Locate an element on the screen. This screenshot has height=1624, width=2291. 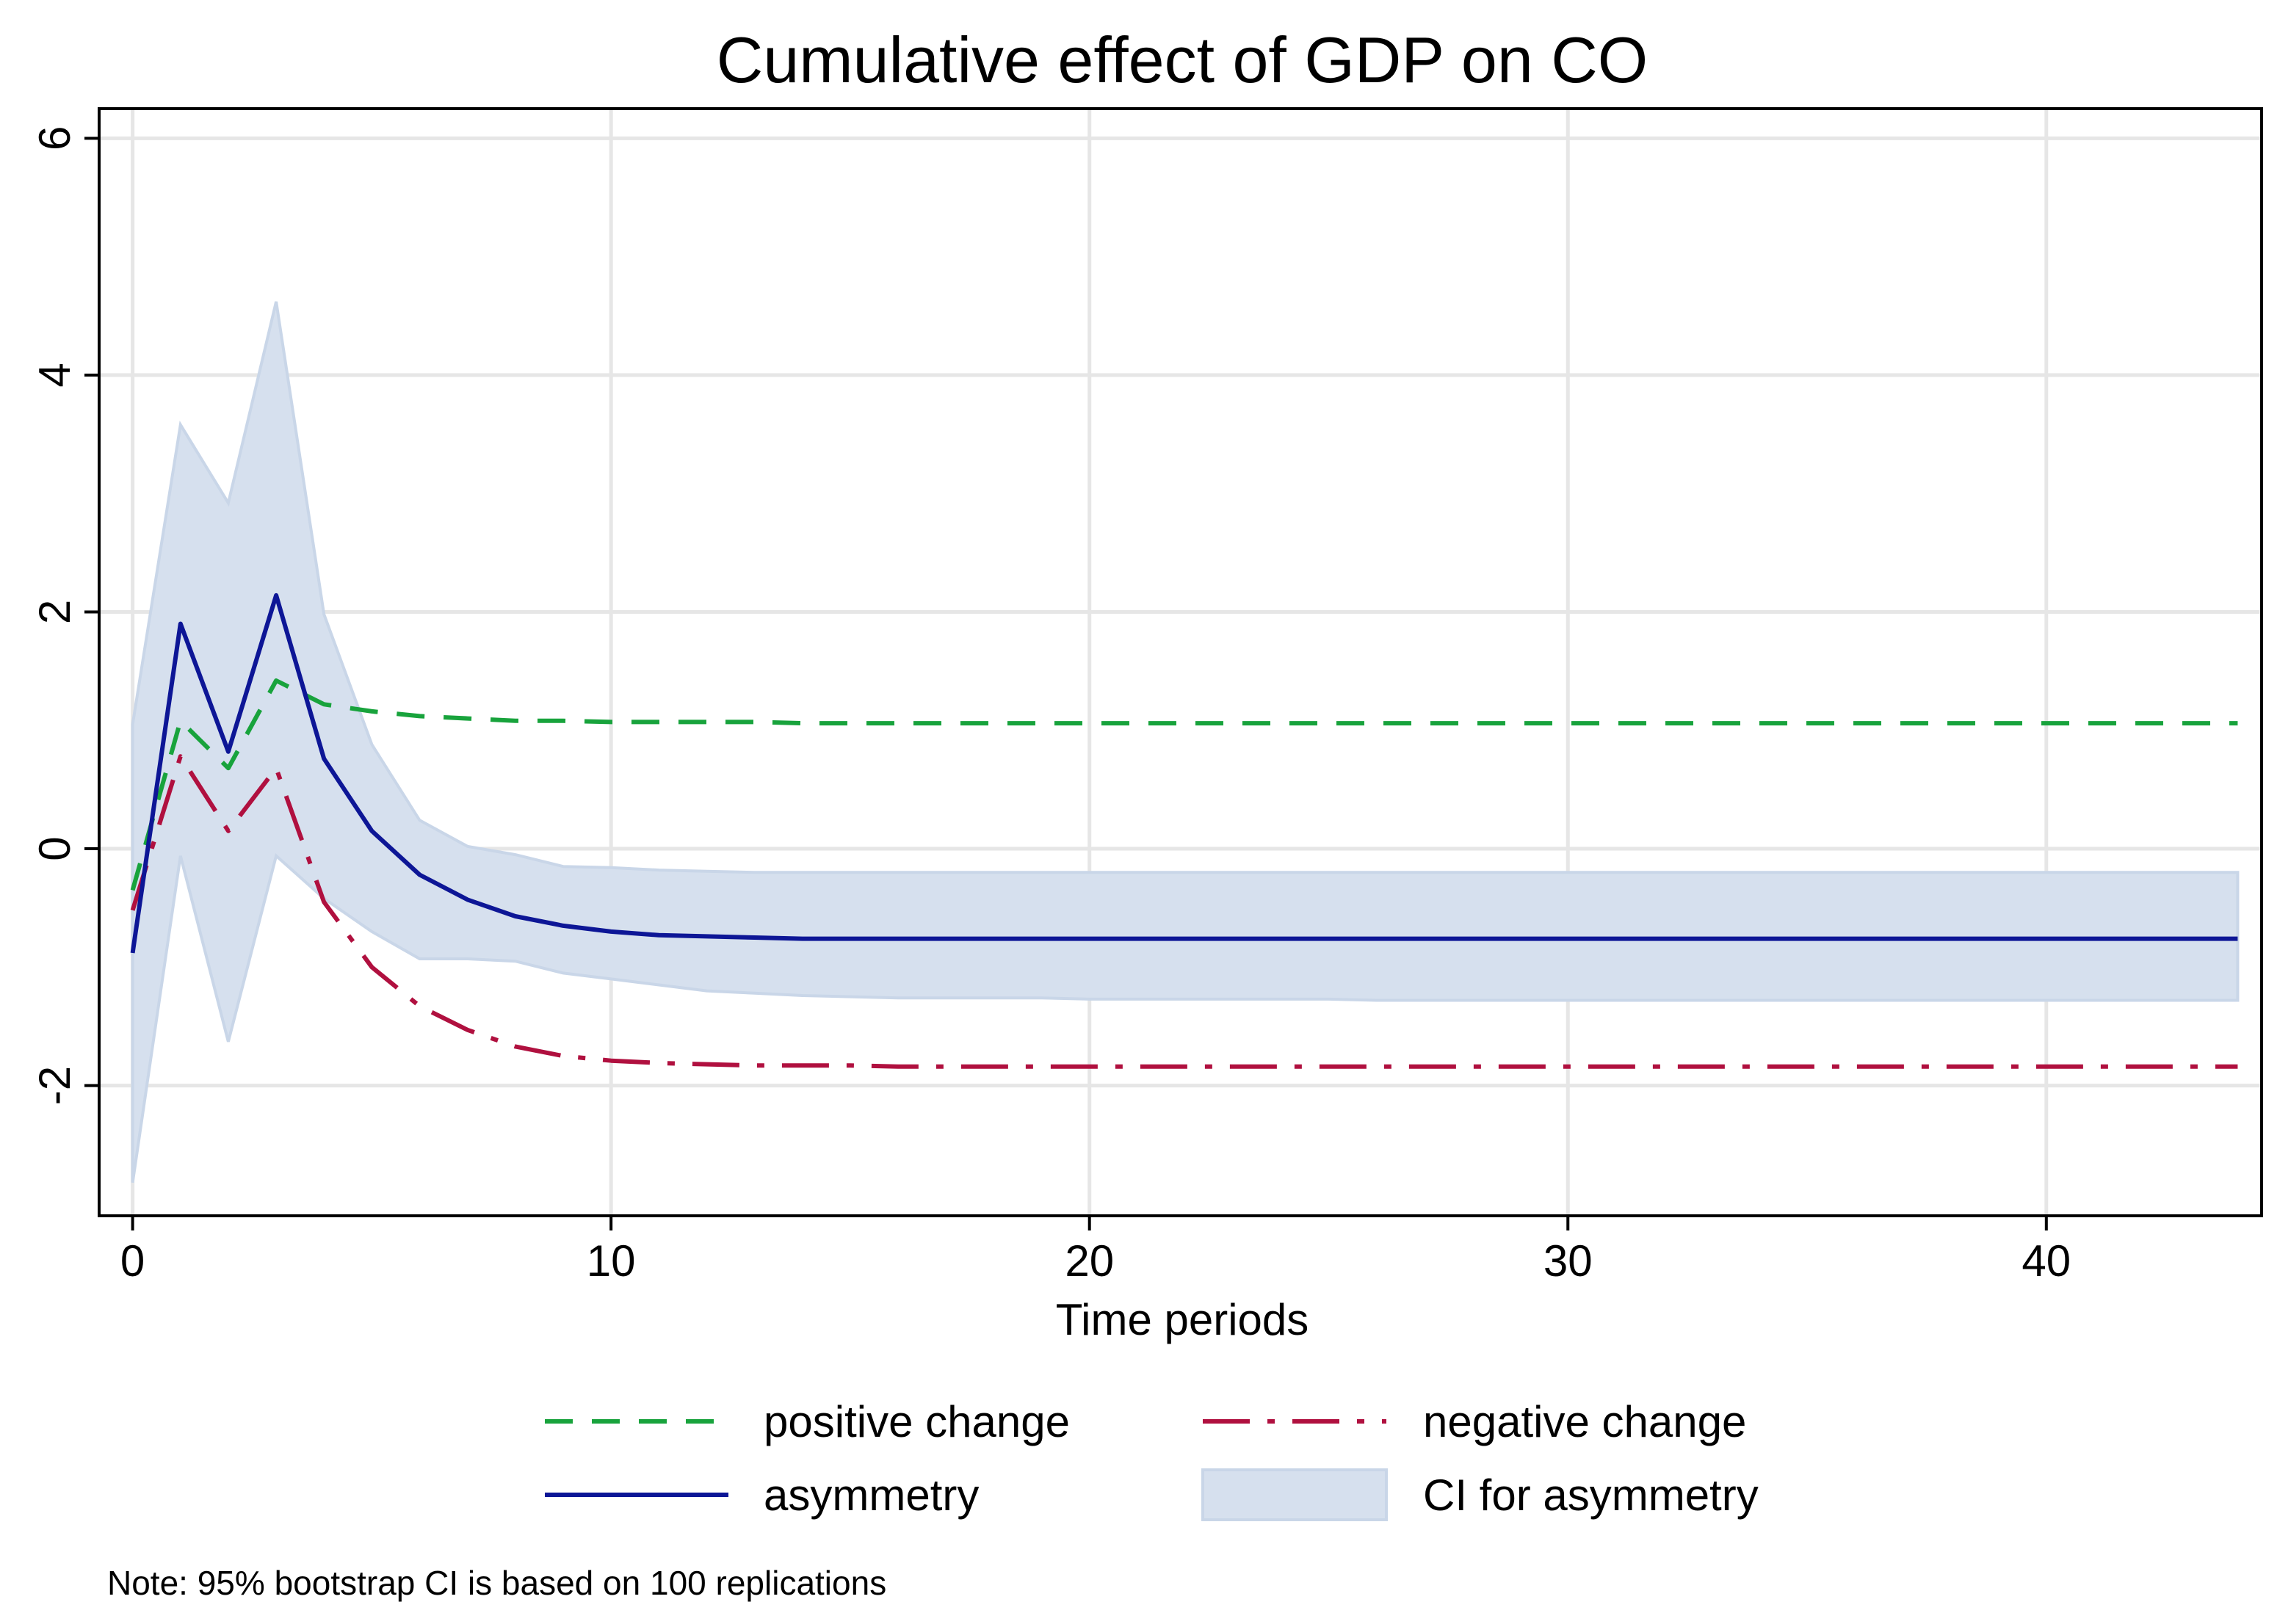
legend-label: positive change is located at coordinates (917, 1421).